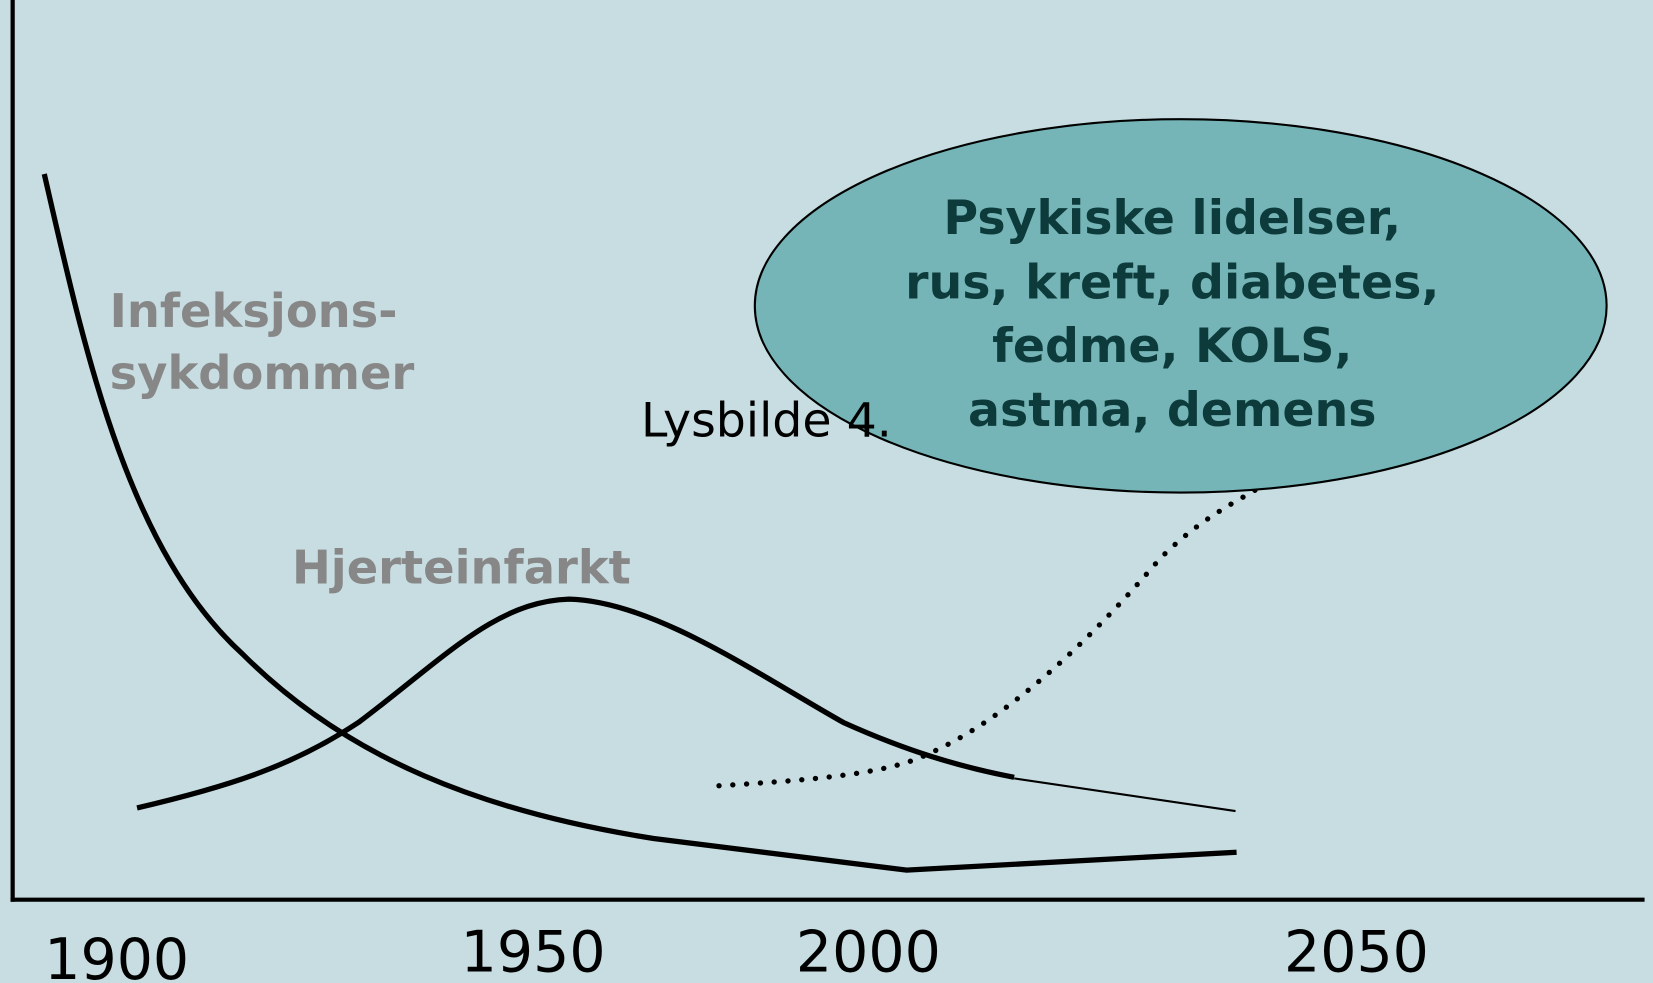 Image resolution: width=1653 pixels, height=983 pixels. What do you see at coordinates (254, 311) in the screenshot?
I see `curve-label: Infeksjons-` at bounding box center [254, 311].